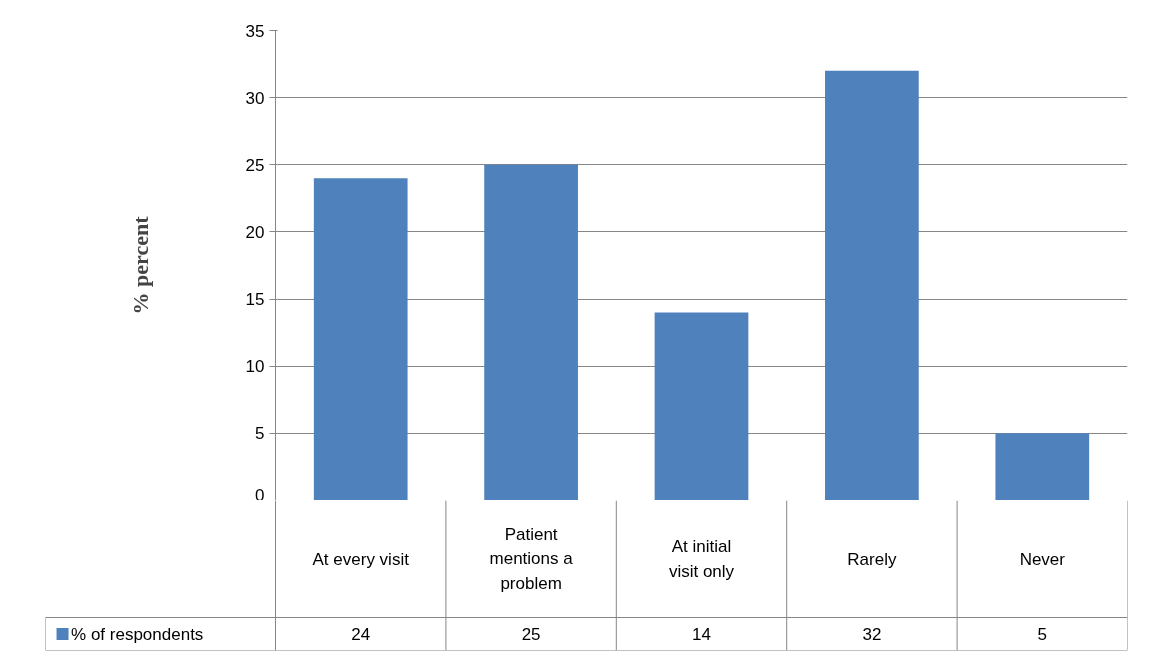 This screenshot has height=670, width=1155. Describe the element at coordinates (137, 634) in the screenshot. I see `legend-label: % of respondents` at that location.